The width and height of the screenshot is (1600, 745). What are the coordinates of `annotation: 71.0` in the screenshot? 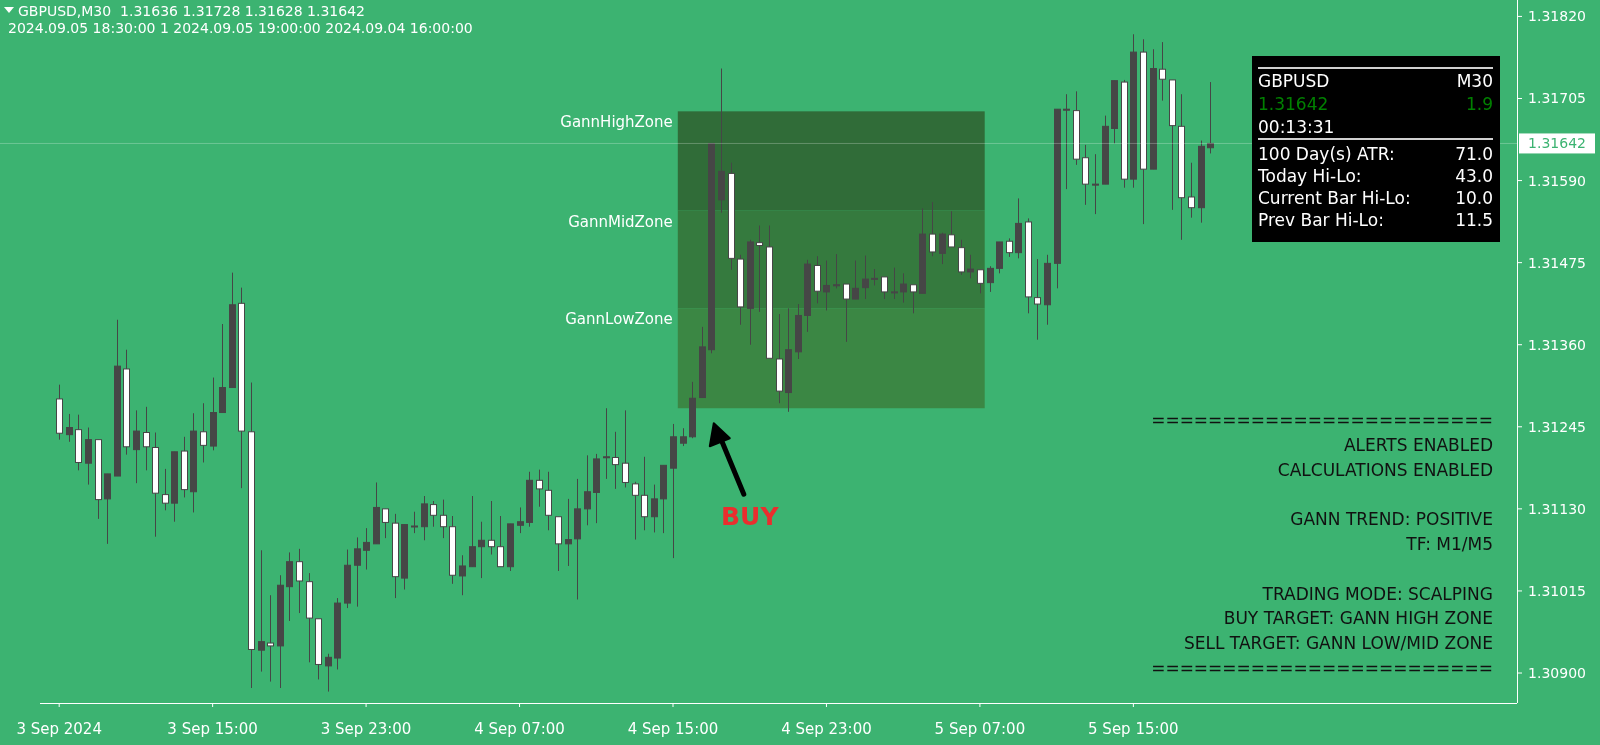 It's located at (1474, 154).